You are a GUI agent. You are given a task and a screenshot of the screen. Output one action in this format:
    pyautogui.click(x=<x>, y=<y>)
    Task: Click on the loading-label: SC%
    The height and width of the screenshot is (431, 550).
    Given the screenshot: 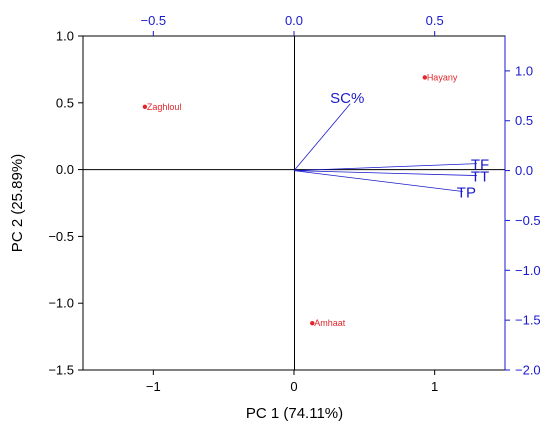 What is the action you would take?
    pyautogui.click(x=347, y=98)
    